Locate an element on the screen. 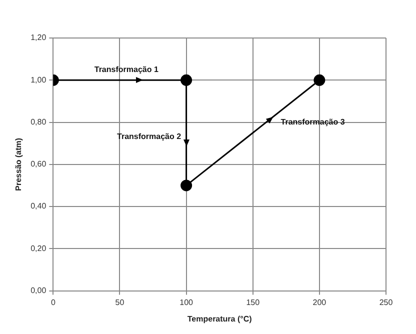  y-tick-label: 0,60 is located at coordinates (38, 164).